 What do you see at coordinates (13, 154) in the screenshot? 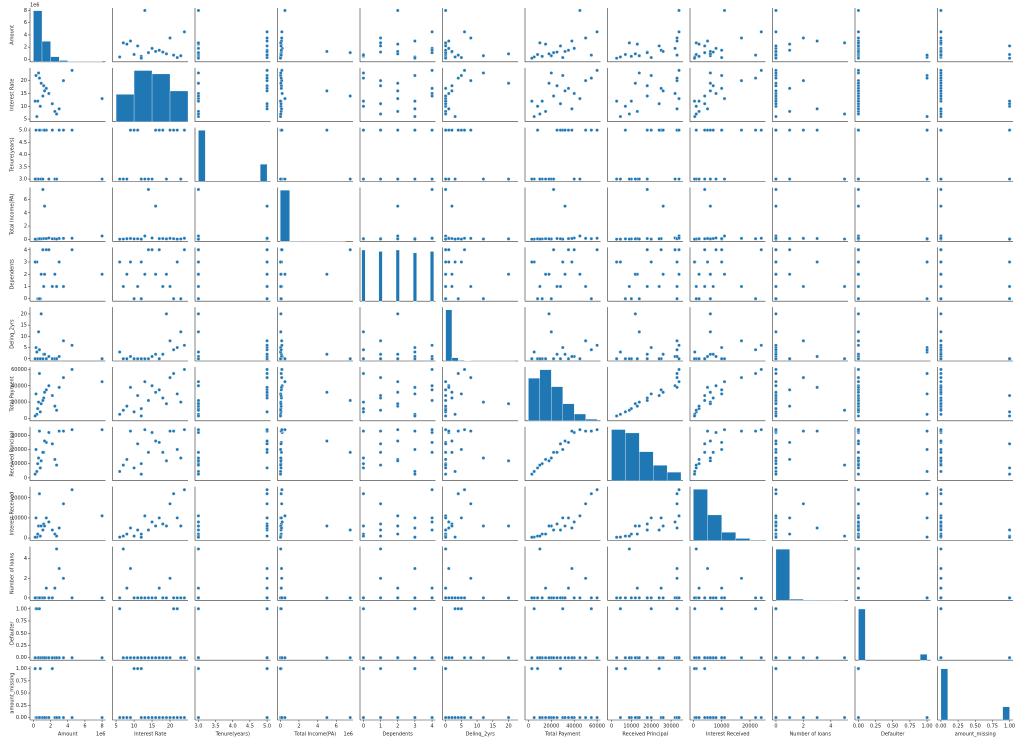
I see `y-axis-label: Tenure(years)` at bounding box center [13, 154].